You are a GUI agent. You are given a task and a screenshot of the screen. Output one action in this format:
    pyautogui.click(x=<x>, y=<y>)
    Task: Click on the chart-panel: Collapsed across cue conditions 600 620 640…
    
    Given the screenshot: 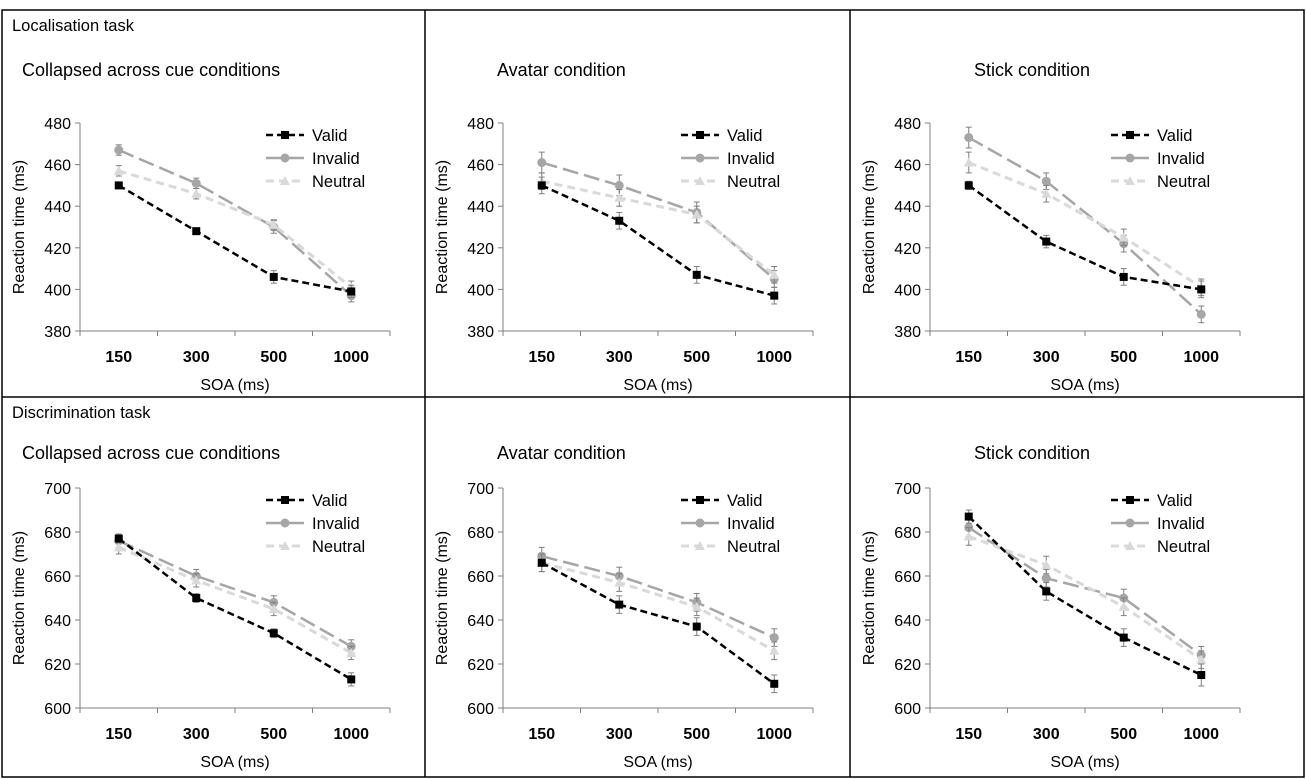 What is the action you would take?
    pyautogui.click(x=201, y=607)
    